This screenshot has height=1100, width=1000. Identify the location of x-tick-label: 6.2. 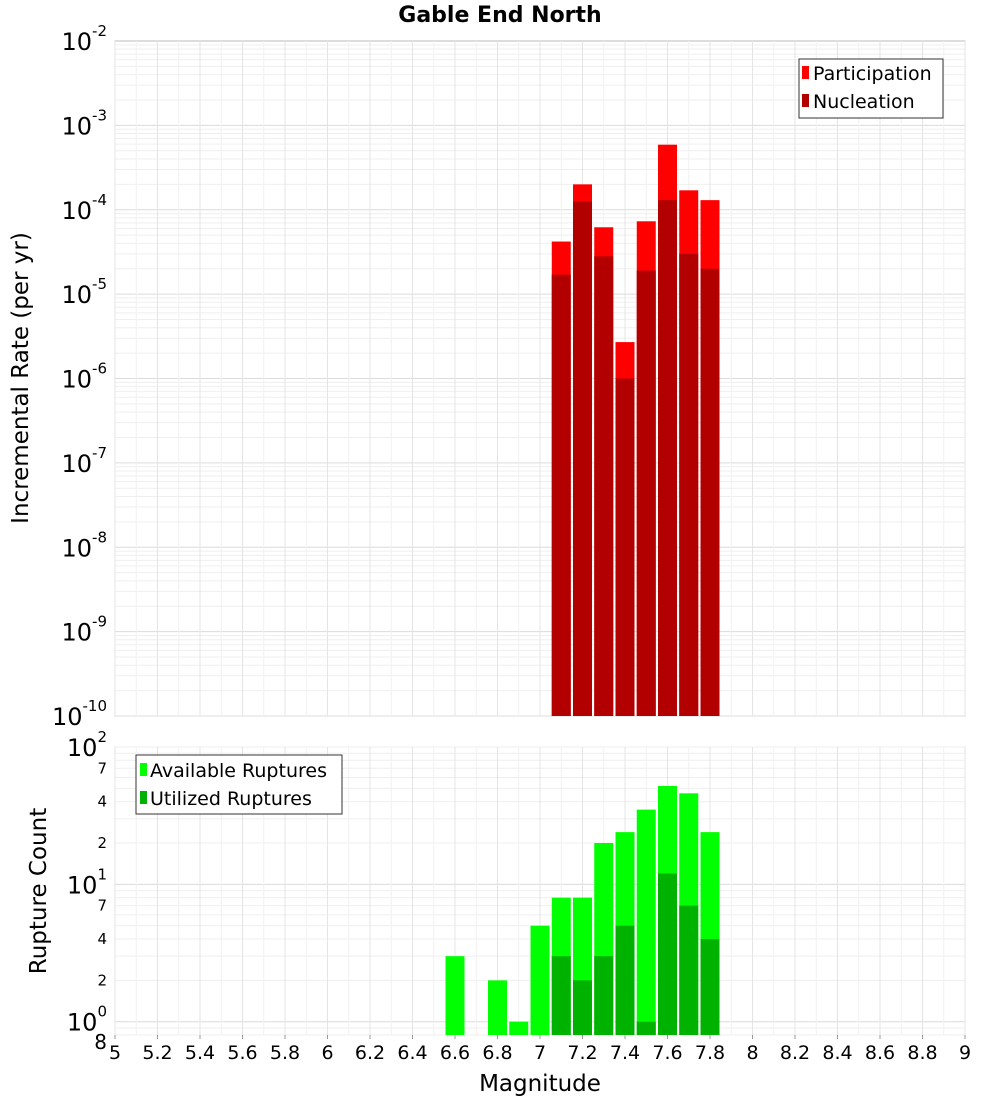
(370, 1053).